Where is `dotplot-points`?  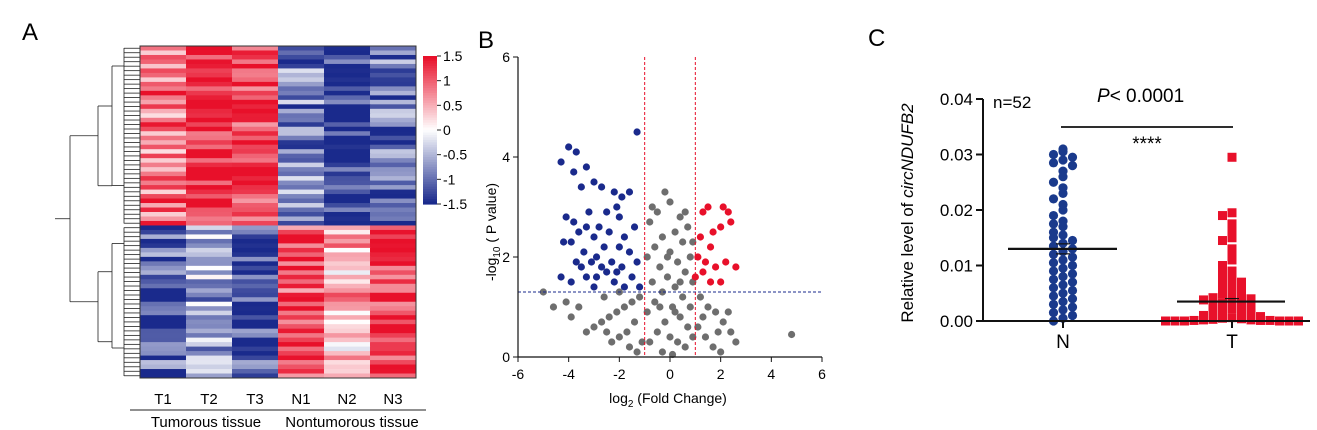
dotplot-points is located at coordinates (1175, 235).